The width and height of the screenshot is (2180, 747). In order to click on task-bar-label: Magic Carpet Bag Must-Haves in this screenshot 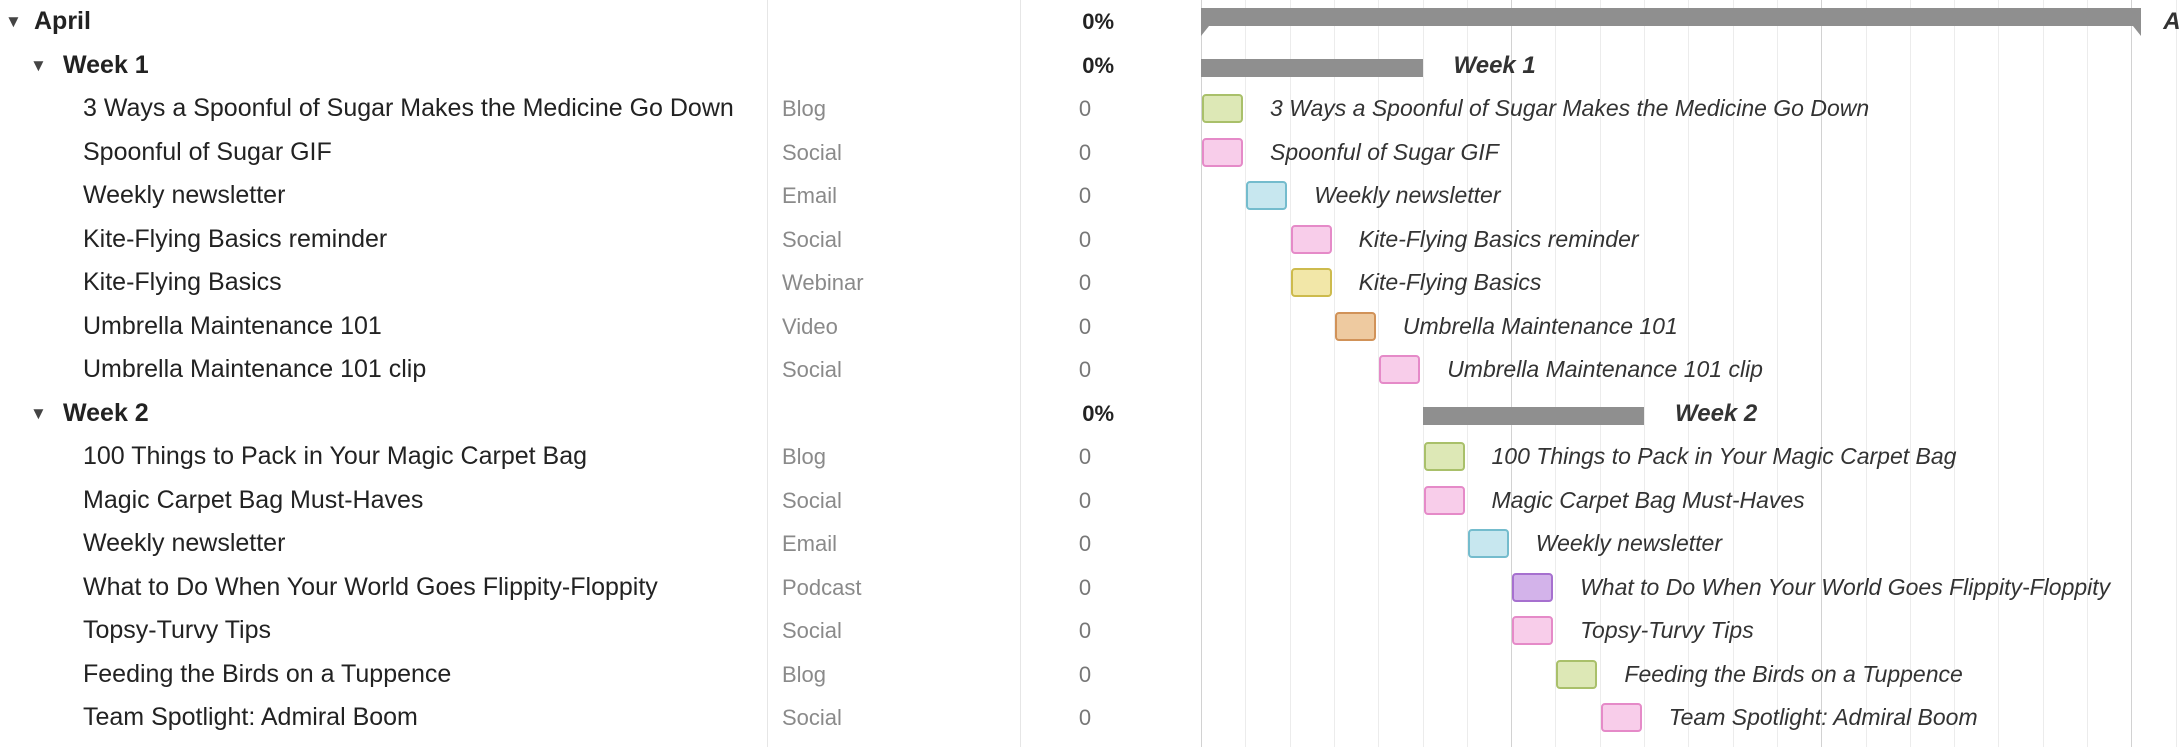, I will do `click(1648, 499)`.